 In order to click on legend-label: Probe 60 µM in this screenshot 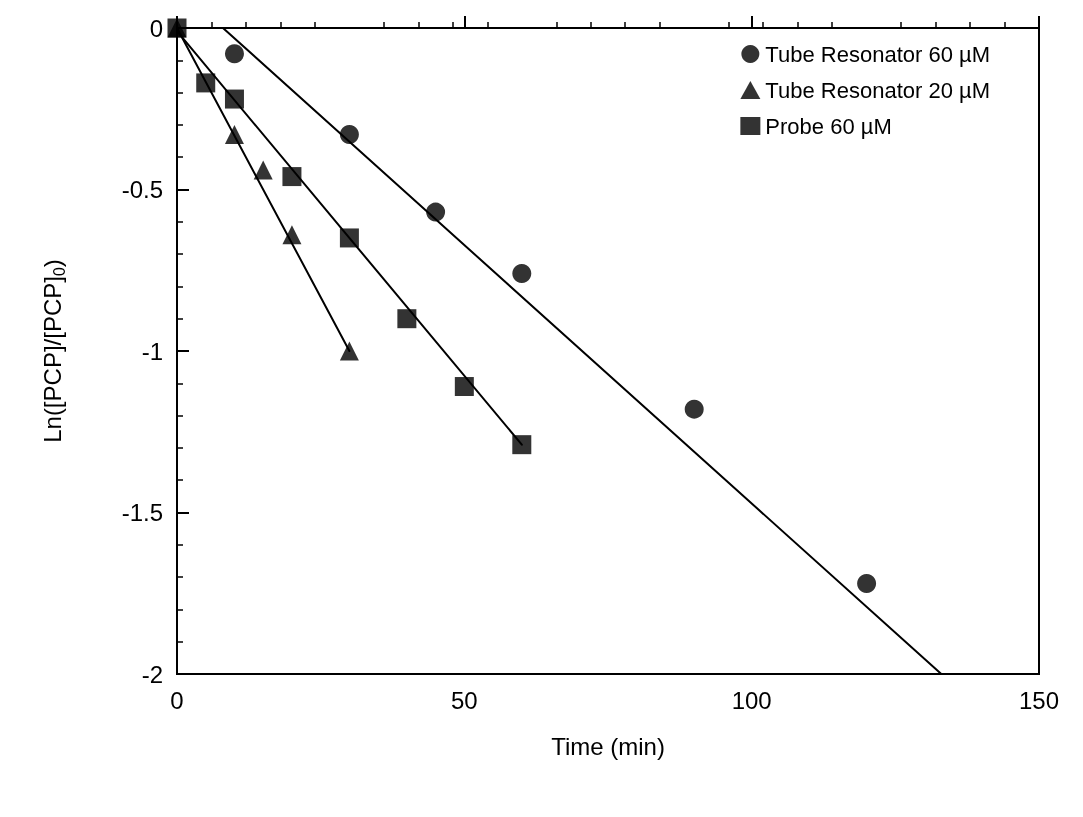, I will do `click(828, 126)`.